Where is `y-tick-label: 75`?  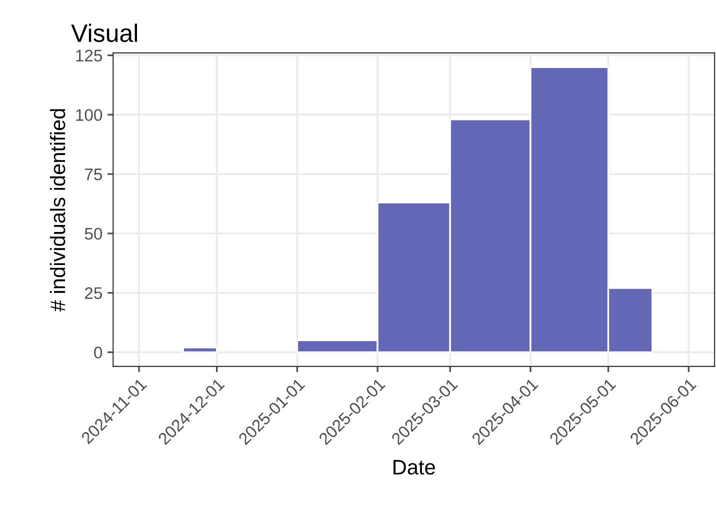 y-tick-label: 75 is located at coordinates (93, 174).